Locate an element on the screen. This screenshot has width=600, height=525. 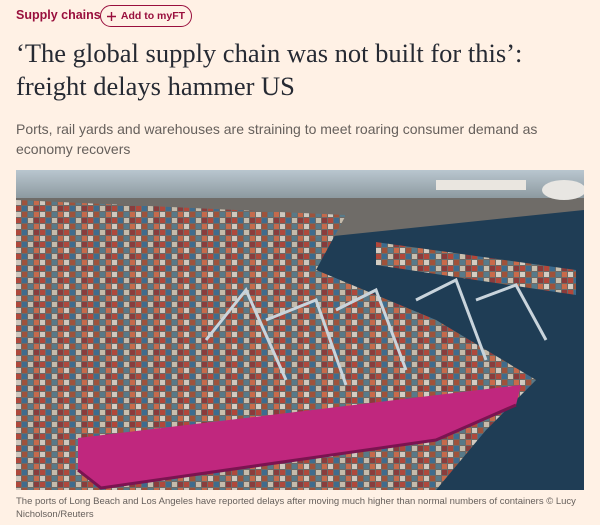
section-link: Supply chains is located at coordinates (58, 15).